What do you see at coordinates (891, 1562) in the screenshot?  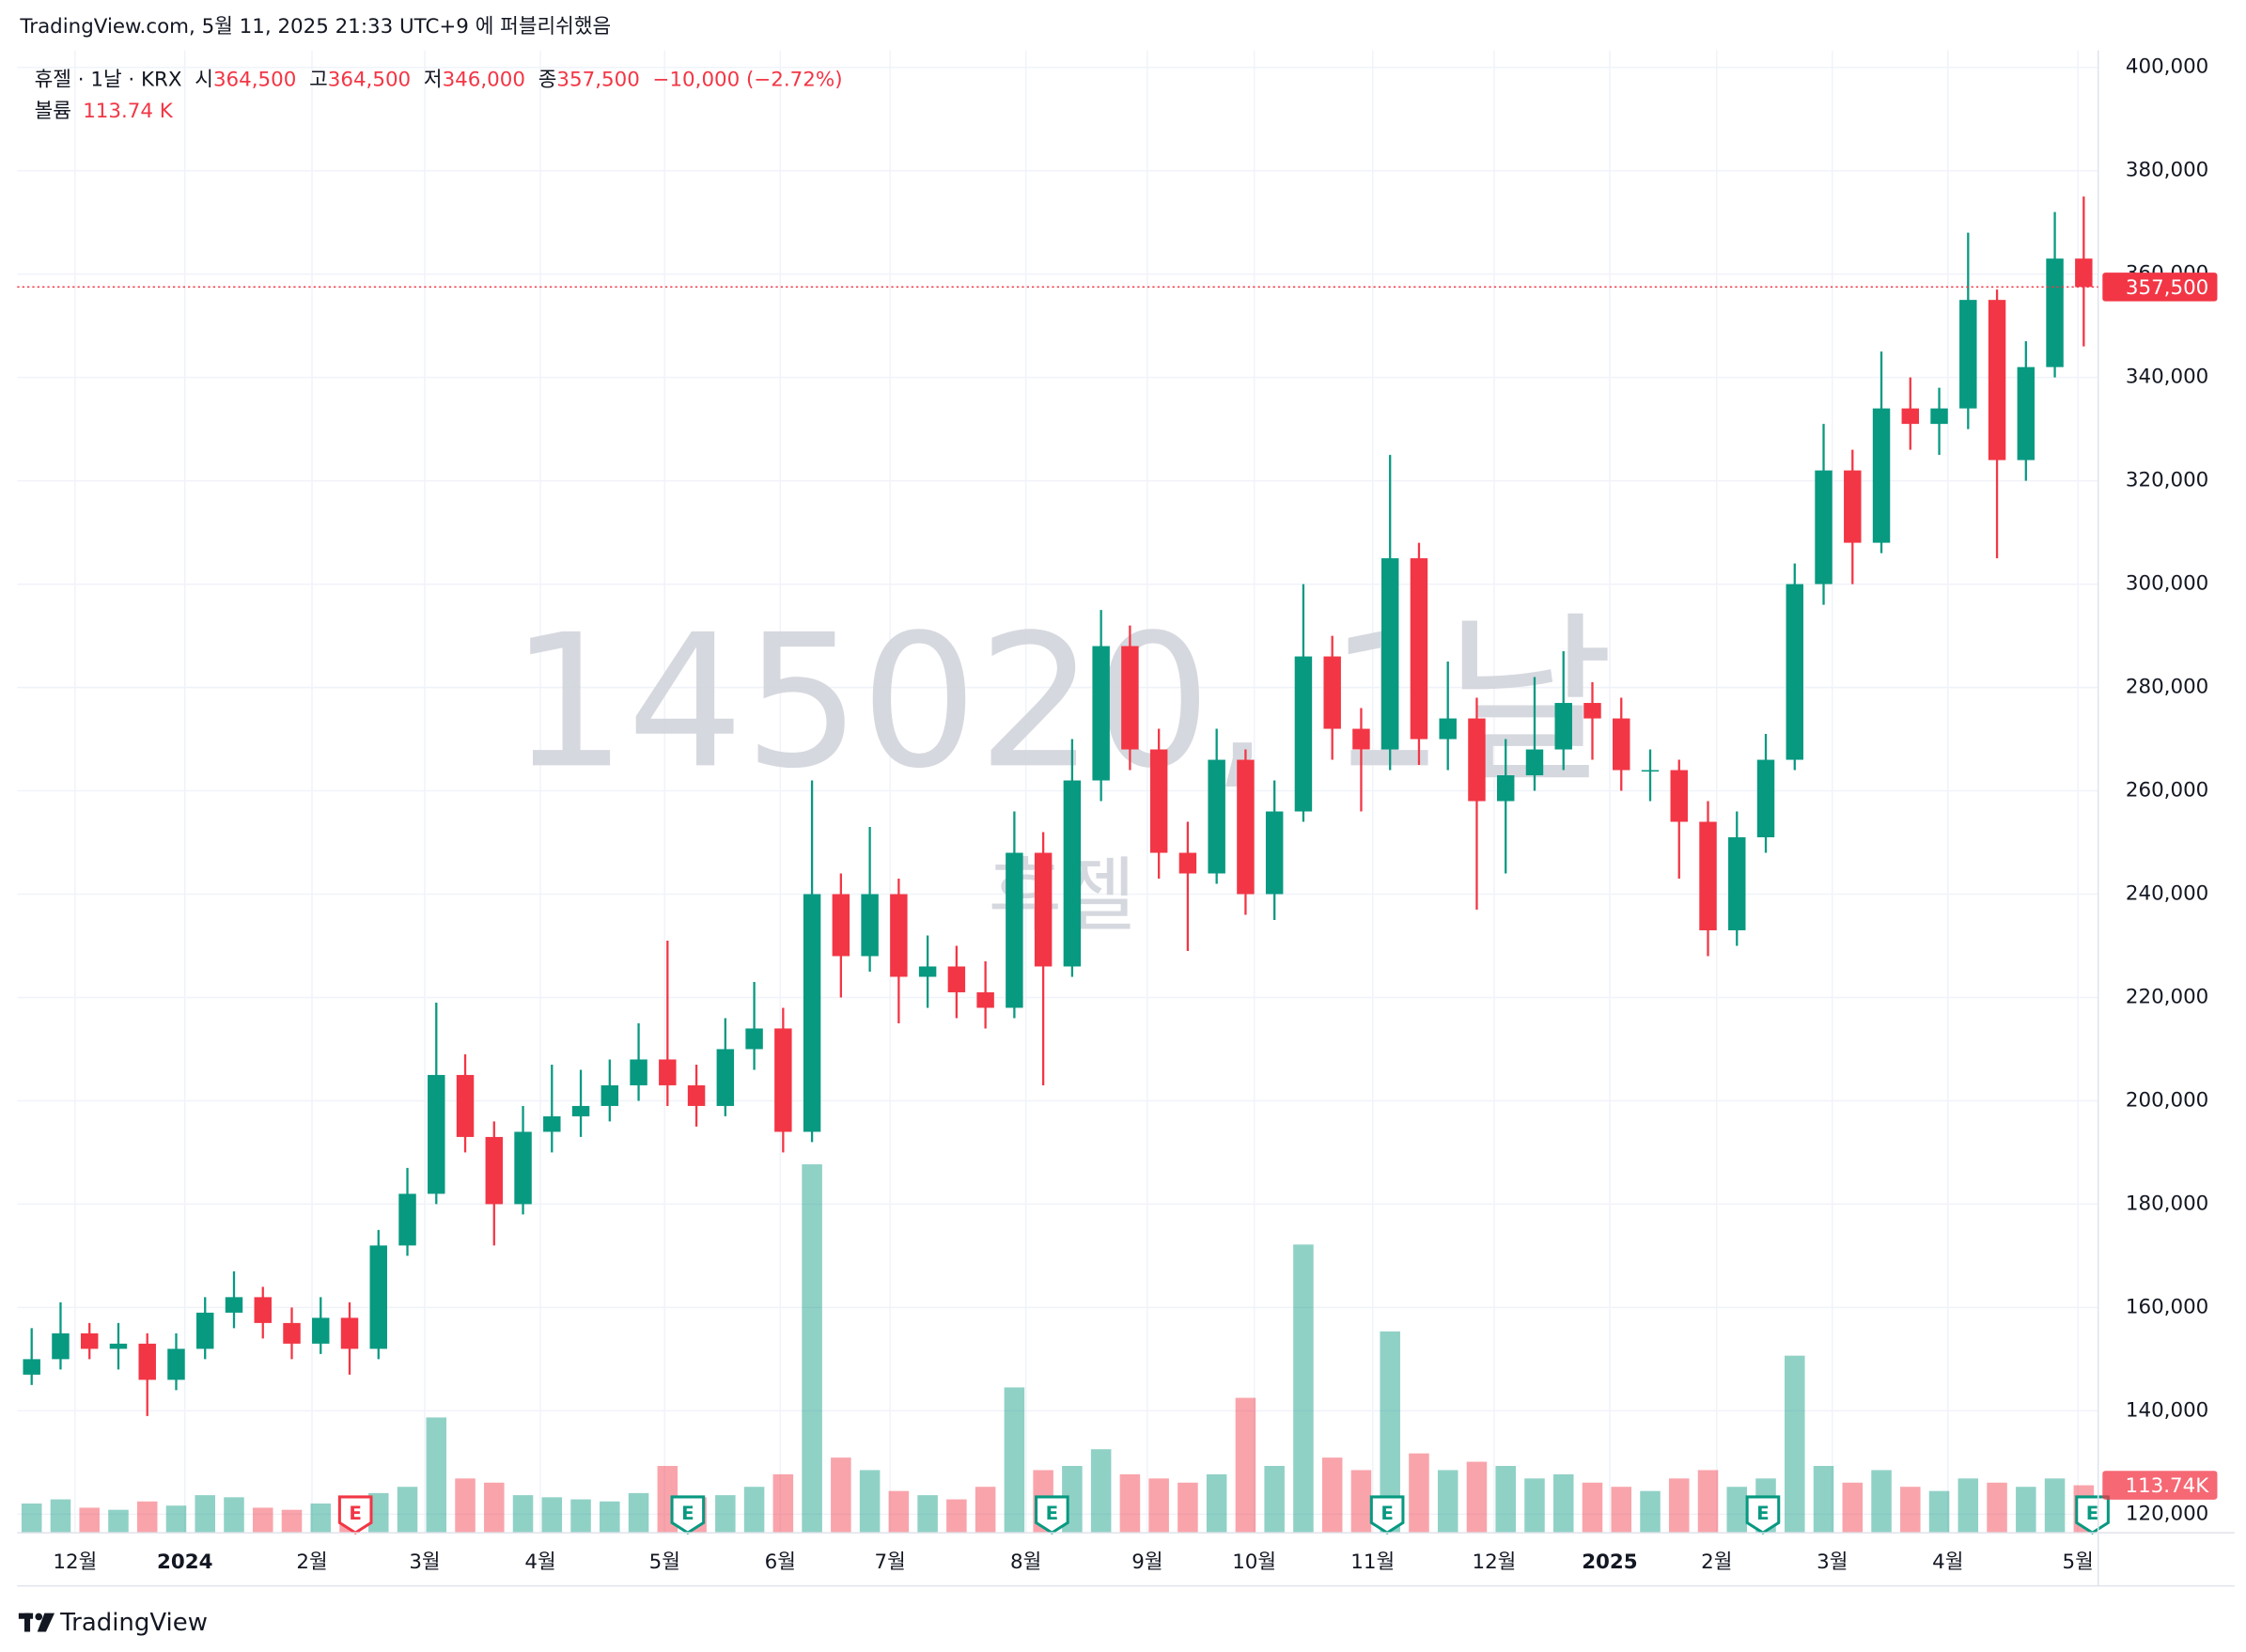 I see `x-tick-label: 7월` at bounding box center [891, 1562].